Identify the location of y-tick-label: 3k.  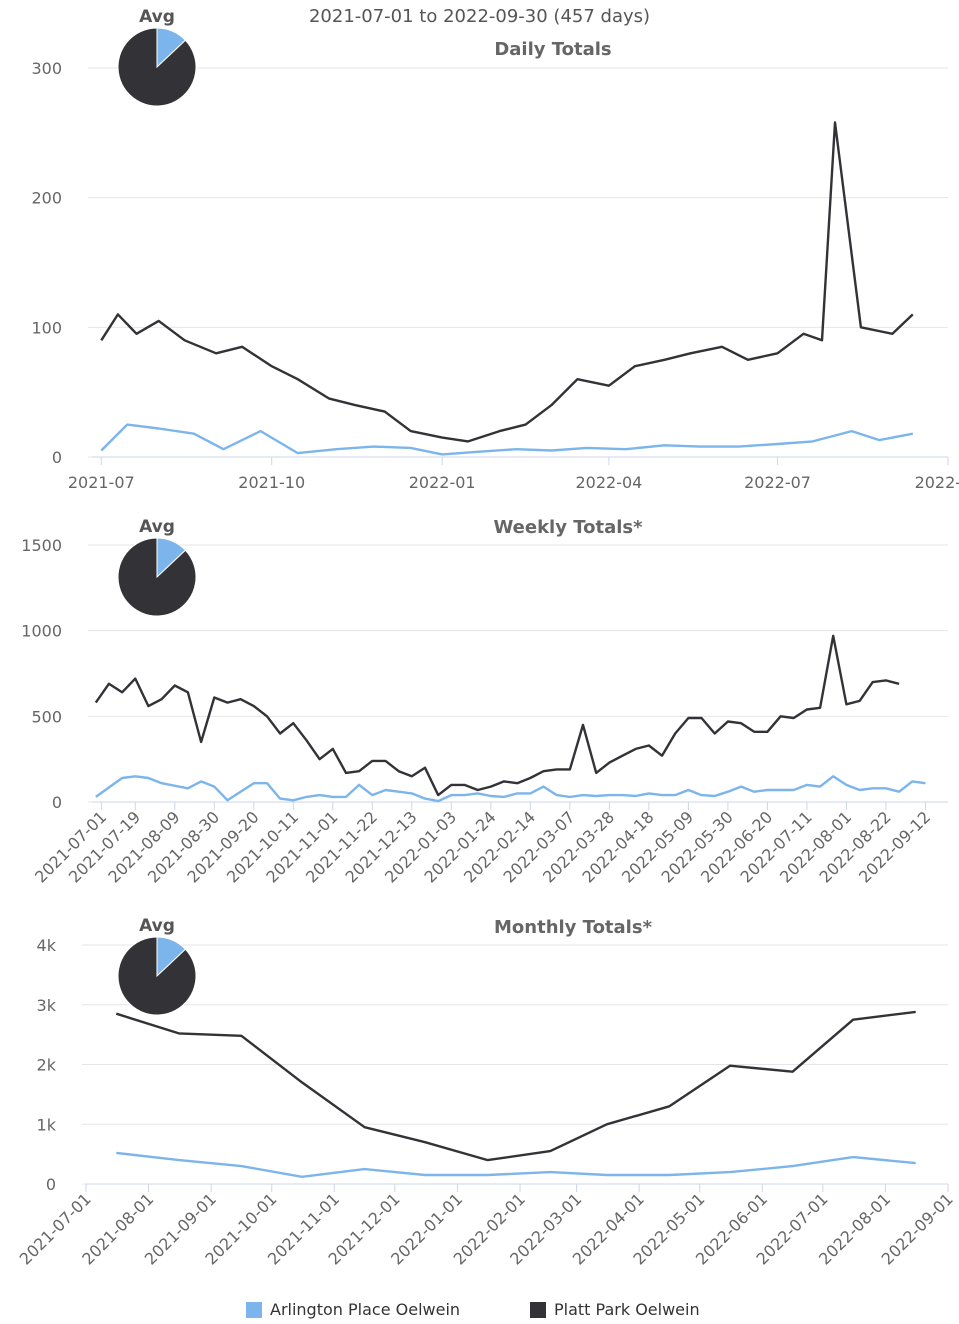
(47, 1005).